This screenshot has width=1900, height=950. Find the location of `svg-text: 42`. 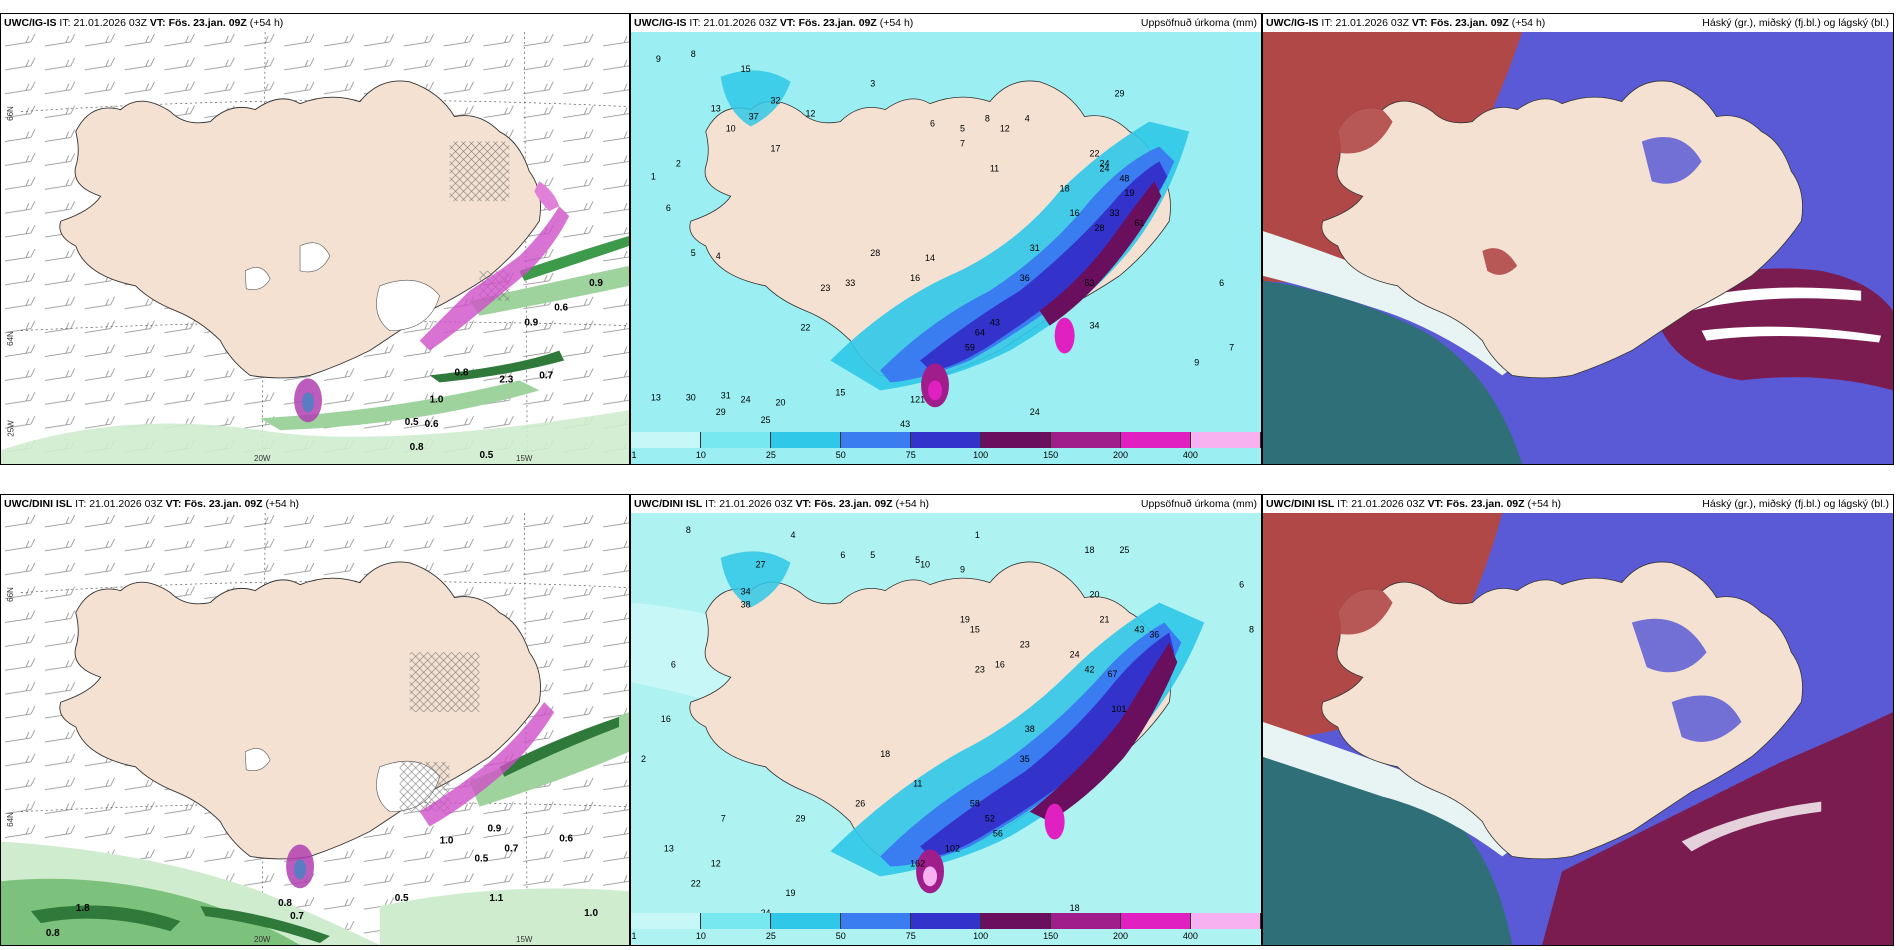

svg-text: 42 is located at coordinates (1090, 669).